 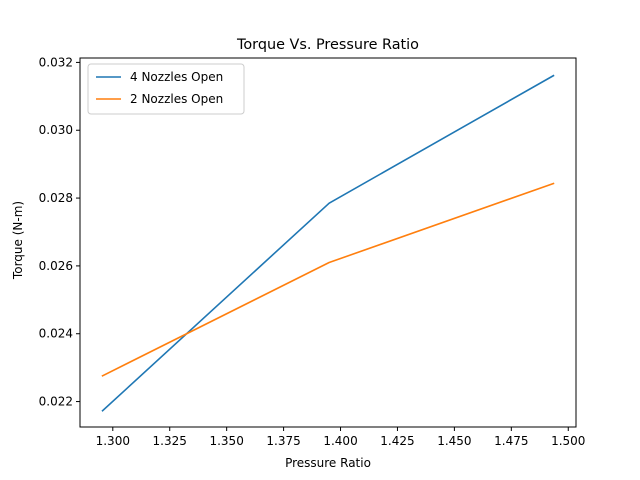 What do you see at coordinates (454, 441) in the screenshot?
I see `x-tick-label: 1.450` at bounding box center [454, 441].